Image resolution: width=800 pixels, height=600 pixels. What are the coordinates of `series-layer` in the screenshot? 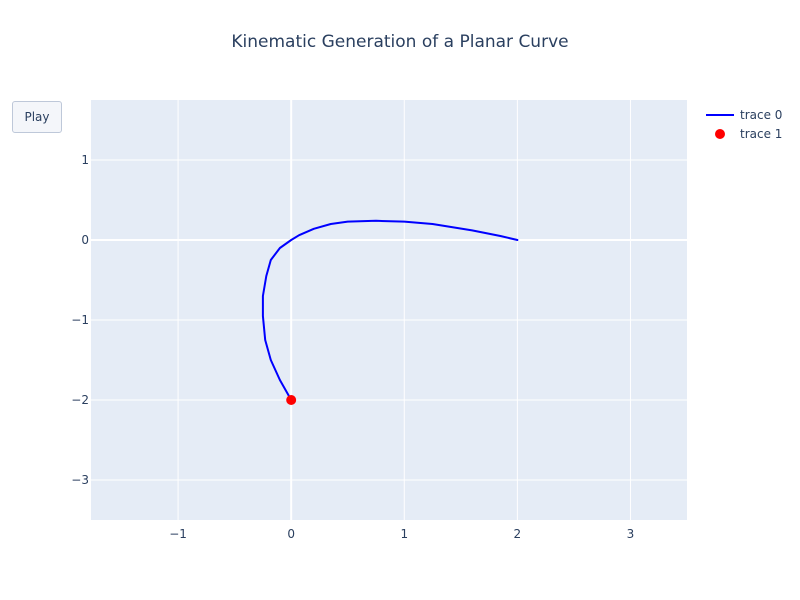 It's located at (390, 312).